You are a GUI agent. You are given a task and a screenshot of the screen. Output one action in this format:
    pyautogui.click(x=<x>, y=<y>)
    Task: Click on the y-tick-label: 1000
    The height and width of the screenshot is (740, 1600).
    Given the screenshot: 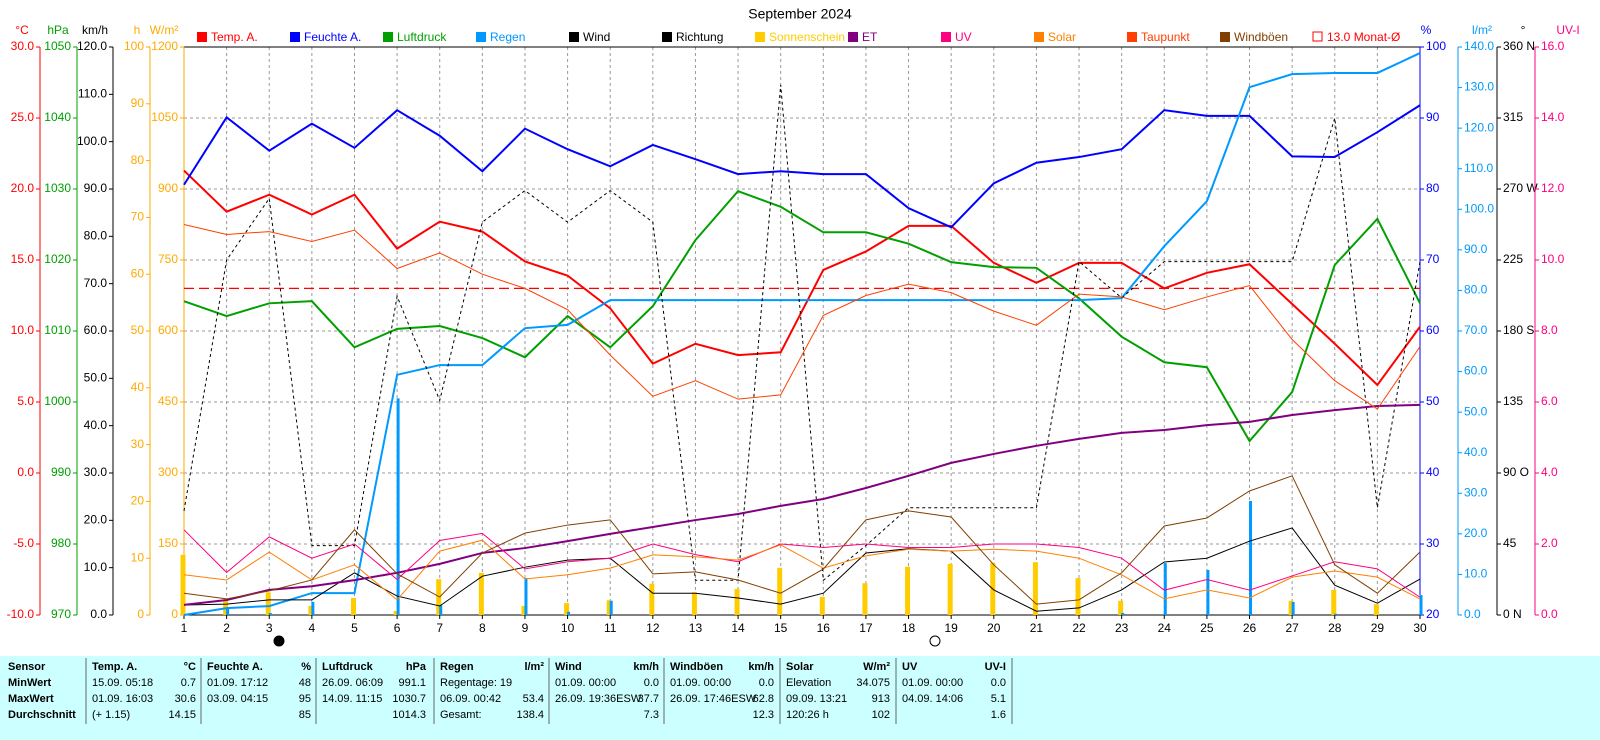 What is the action you would take?
    pyautogui.click(x=57, y=401)
    